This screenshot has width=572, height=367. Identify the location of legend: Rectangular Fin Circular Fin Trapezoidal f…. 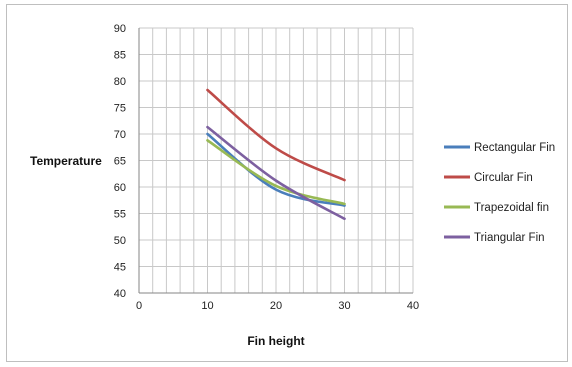
(499, 193).